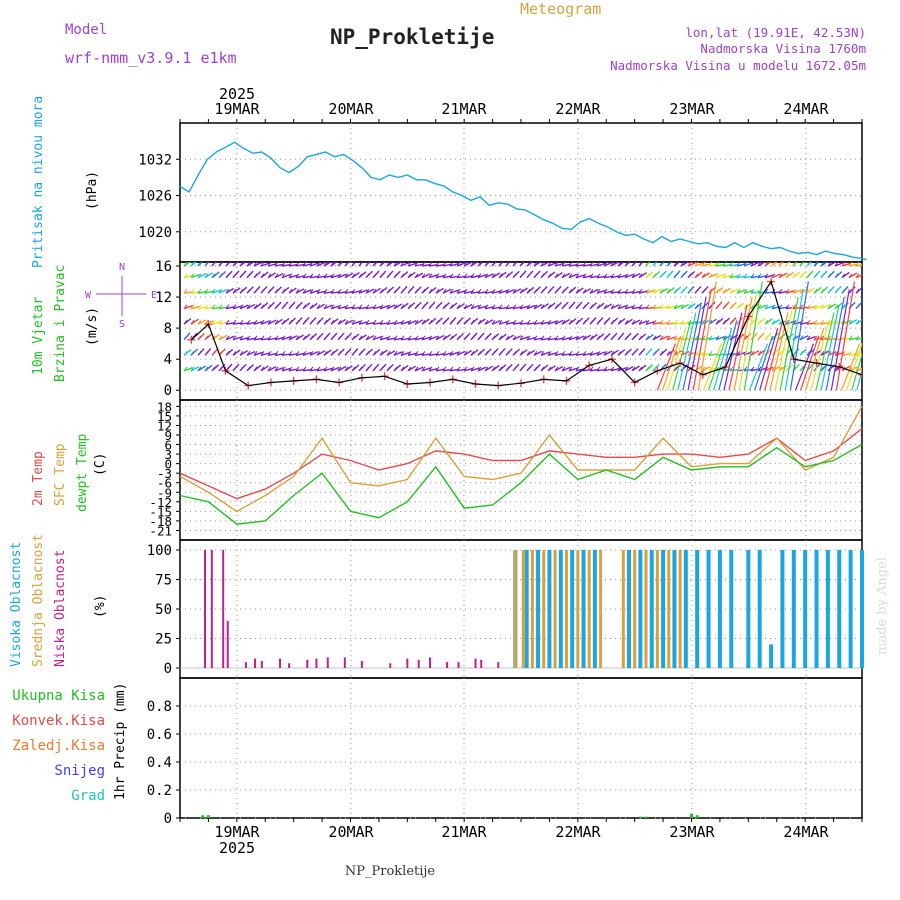 Image resolution: width=900 pixels, height=900 pixels. What do you see at coordinates (121, 296) in the screenshot?
I see `wind-compass: N S W E` at bounding box center [121, 296].